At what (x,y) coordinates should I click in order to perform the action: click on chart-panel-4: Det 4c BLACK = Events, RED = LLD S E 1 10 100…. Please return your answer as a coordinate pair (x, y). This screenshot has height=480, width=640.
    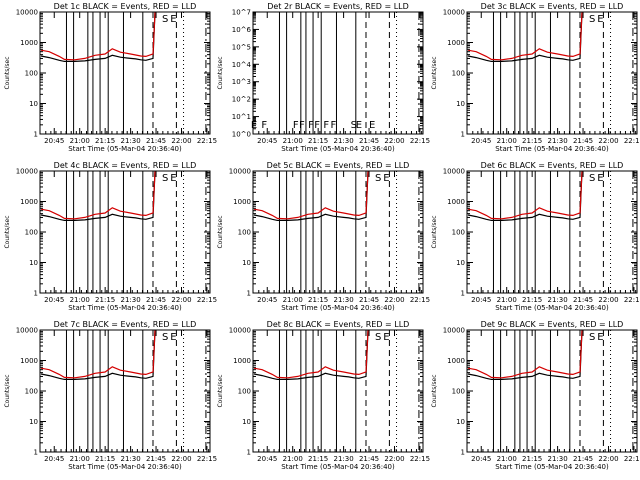
    Looking at the image, I should click on (110, 236).